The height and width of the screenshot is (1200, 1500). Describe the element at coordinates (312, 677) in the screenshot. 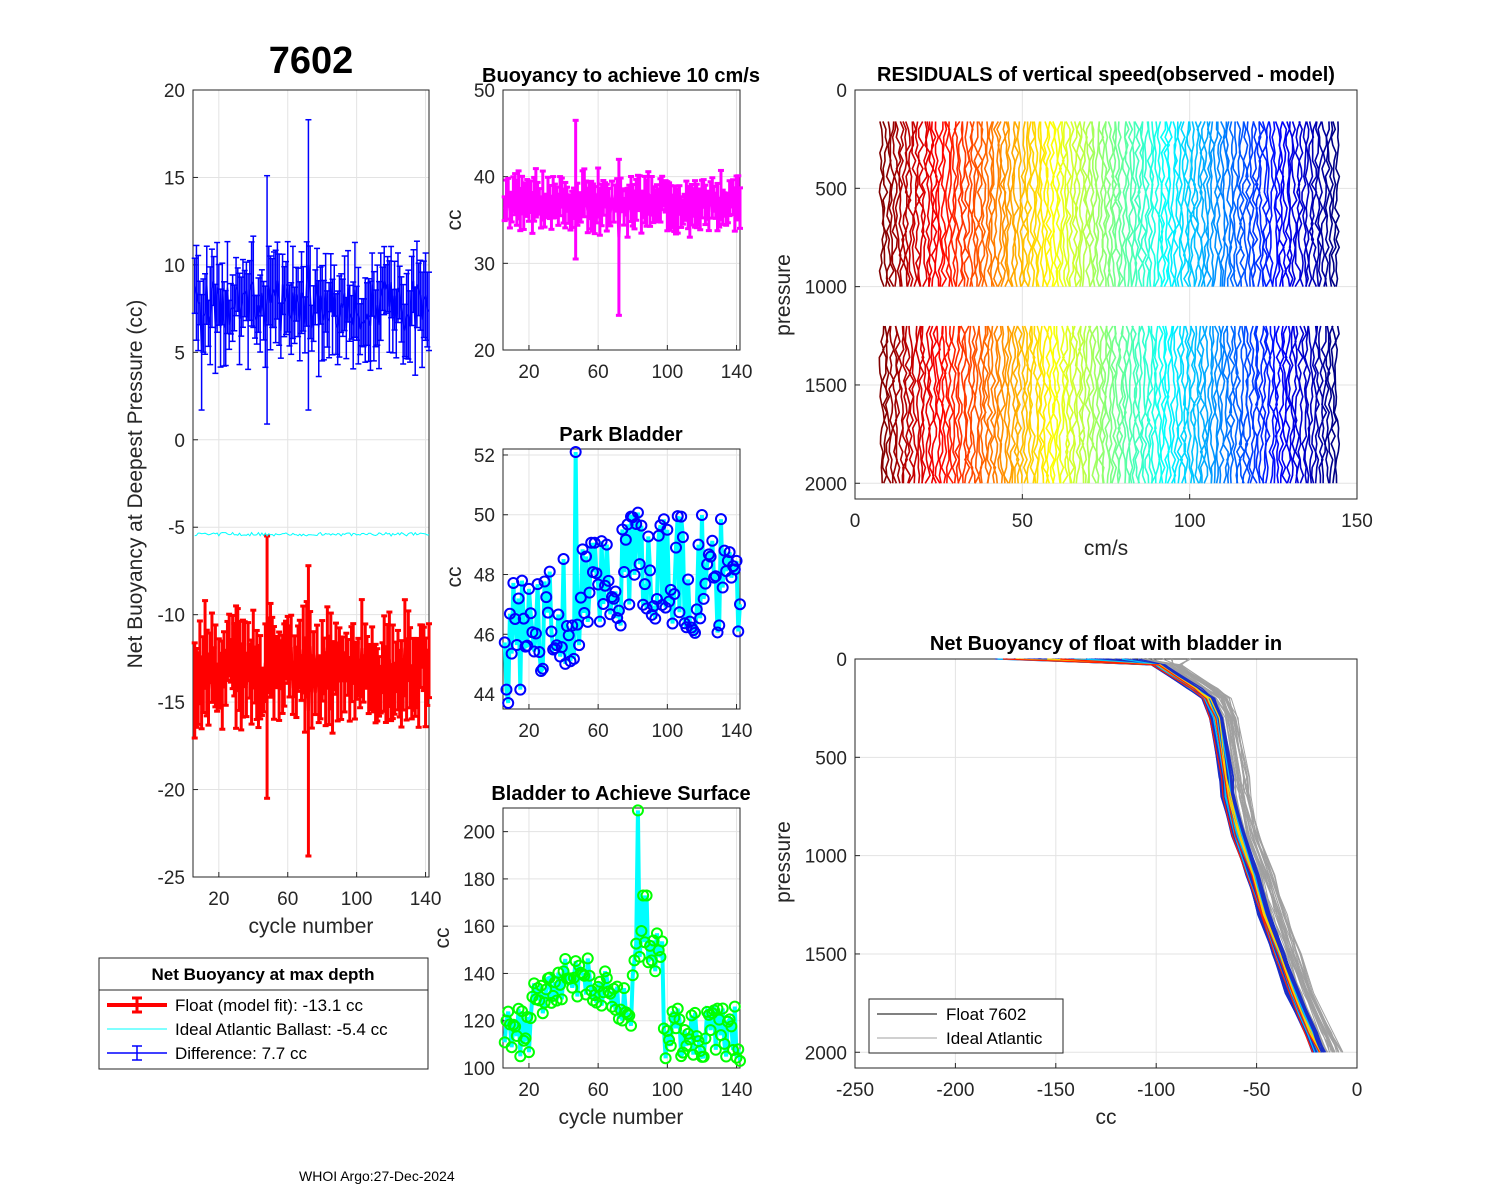

I see `float-series-line` at that location.